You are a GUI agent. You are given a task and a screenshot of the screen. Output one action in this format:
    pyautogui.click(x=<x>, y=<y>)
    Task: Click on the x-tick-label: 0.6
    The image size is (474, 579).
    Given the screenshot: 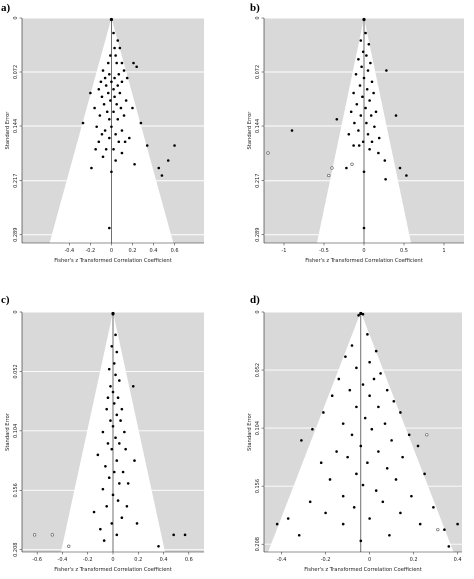 What is the action you would take?
    pyautogui.click(x=175, y=251)
    